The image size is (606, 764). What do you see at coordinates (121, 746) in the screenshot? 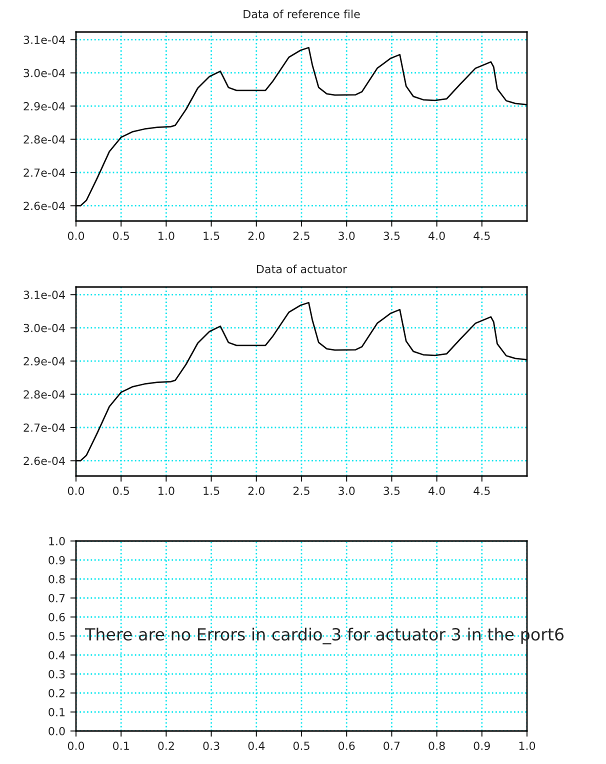
I see `x-tick-label: 0.1` at bounding box center [121, 746].